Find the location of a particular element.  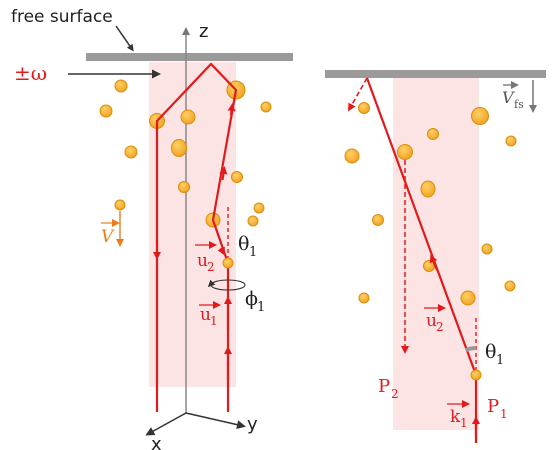

vfs-label: V fs is located at coordinates (519, 96).